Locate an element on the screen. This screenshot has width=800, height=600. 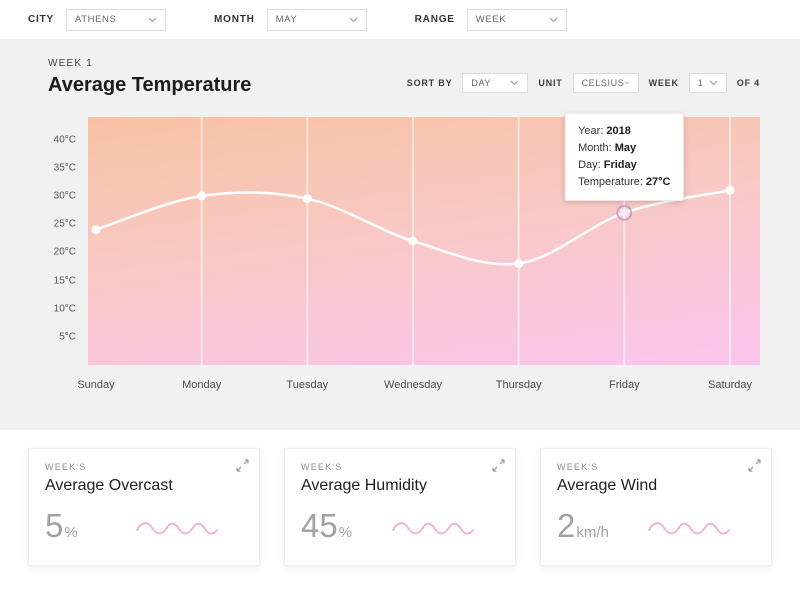
tooltip-row: Year: 2018 is located at coordinates (604, 130).